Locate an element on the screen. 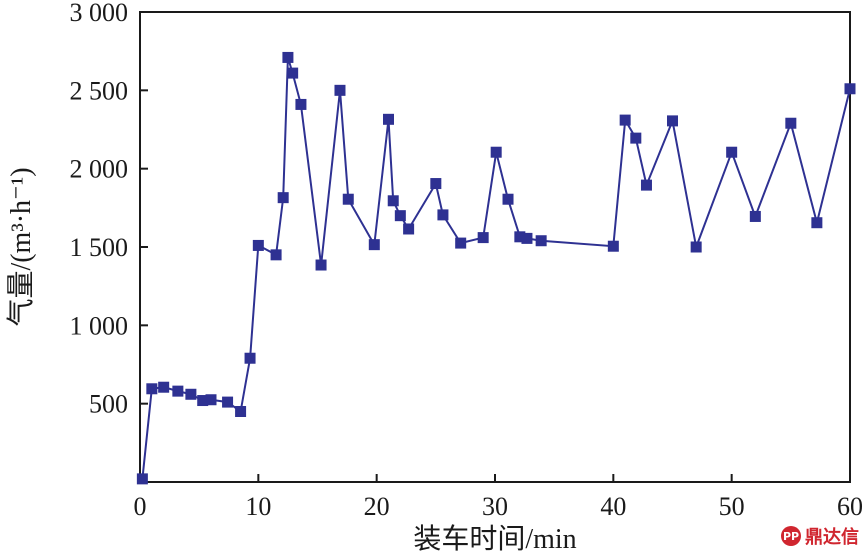  x-tick-label: 20 is located at coordinates (377, 506).